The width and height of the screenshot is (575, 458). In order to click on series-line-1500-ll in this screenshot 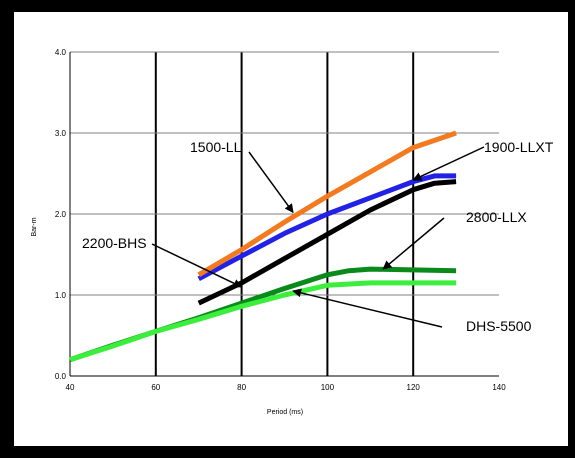, I will do `click(327, 203)`.